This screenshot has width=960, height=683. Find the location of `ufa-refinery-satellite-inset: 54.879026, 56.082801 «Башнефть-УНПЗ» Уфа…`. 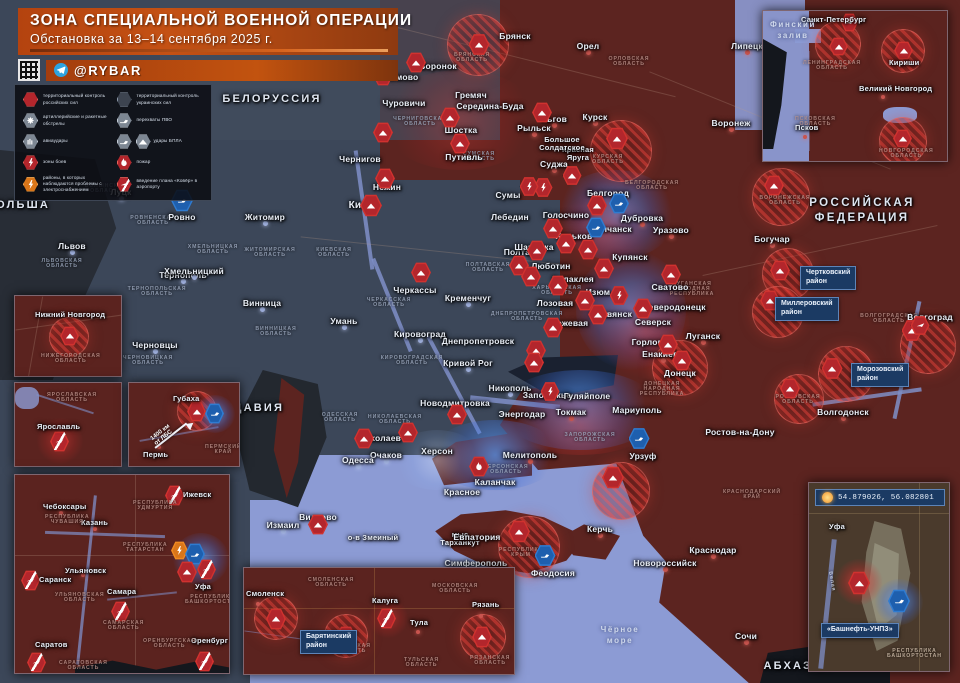

ufa-refinery-satellite-inset: 54.879026, 56.082801 «Башнефть-УНПЗ» Уфа… is located at coordinates (879, 577).